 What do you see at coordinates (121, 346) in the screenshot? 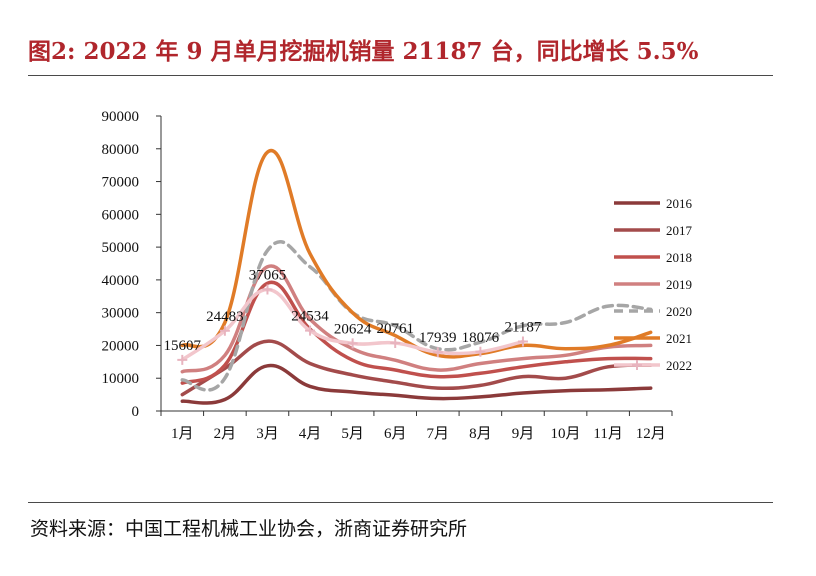
I see `y-tick-label: 20000` at bounding box center [121, 346].